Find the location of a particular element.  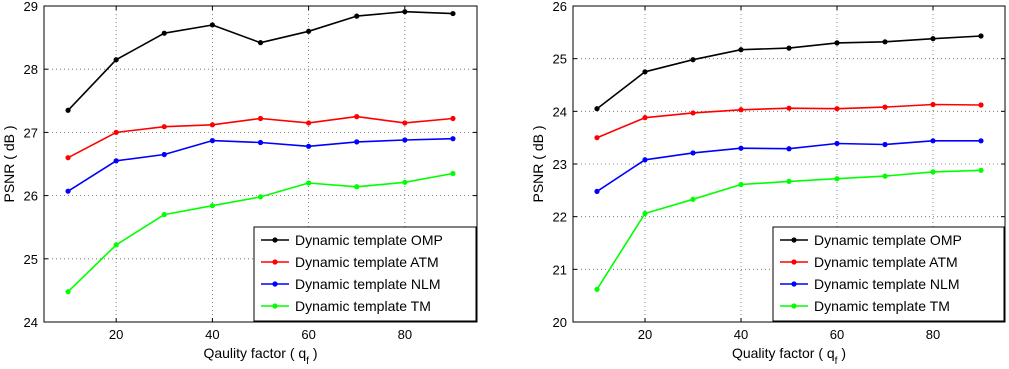

y-tick-label: 24 is located at coordinates (31, 322).